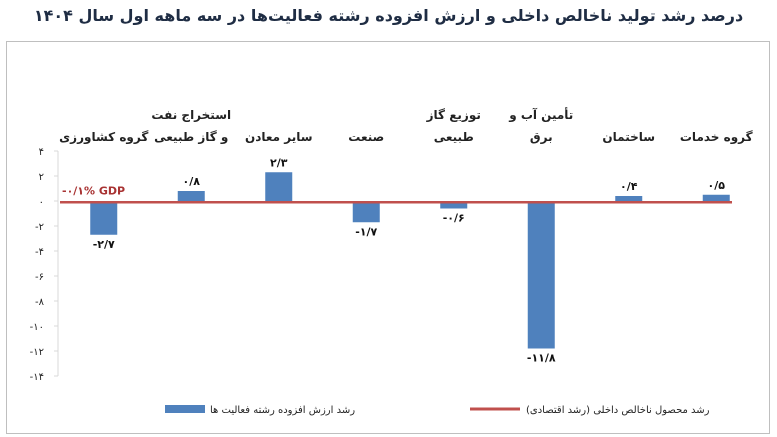 Image resolution: width=777 pixels, height=437 pixels. Describe the element at coordinates (454, 137) in the screenshot. I see `category-label: طبیعی` at that location.